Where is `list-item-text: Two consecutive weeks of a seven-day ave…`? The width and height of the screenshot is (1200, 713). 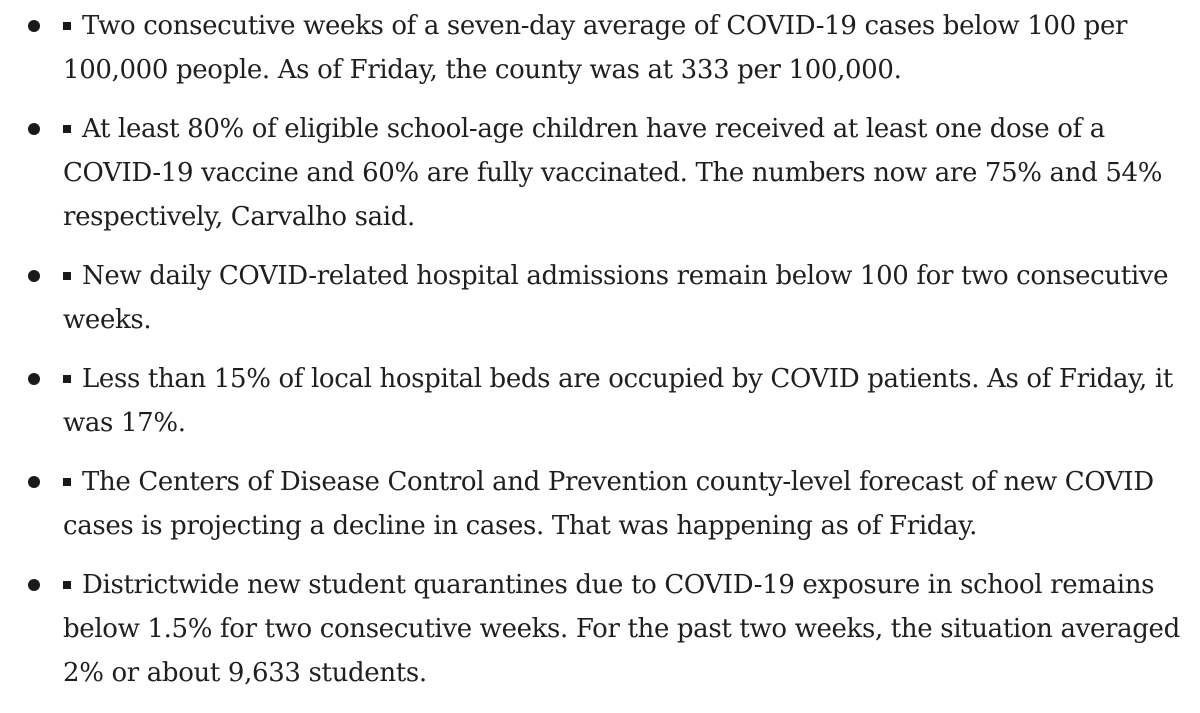 list-item-text: Two consecutive weeks of a seven-day ave… is located at coordinates (595, 48).